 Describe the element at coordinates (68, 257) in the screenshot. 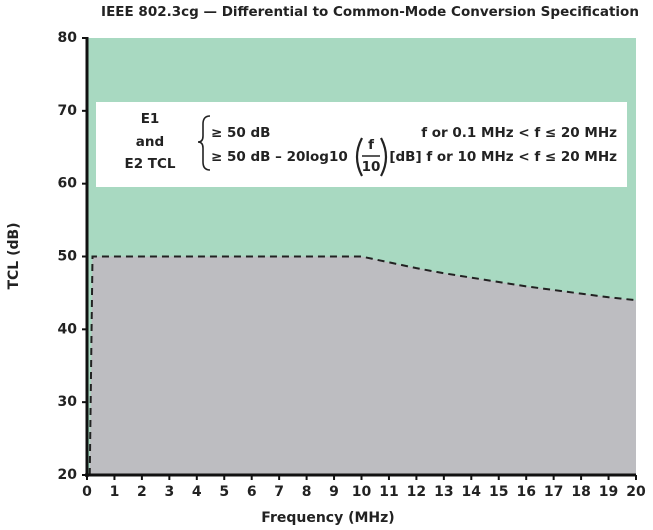

I see `y-tick-label: 50` at that location.